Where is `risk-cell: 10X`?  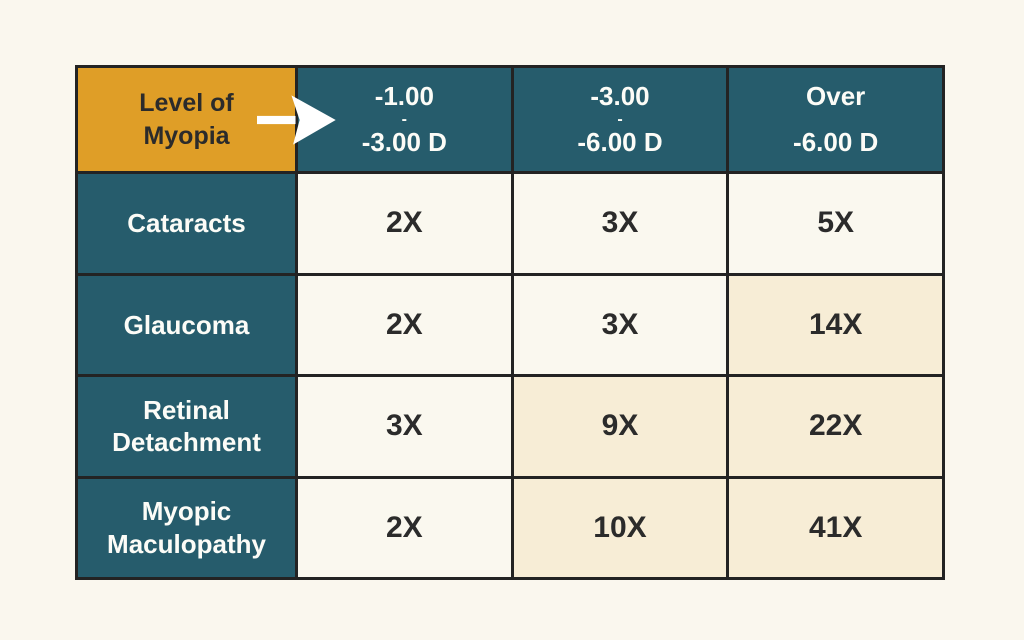
risk-cell: 10X is located at coordinates (620, 527).